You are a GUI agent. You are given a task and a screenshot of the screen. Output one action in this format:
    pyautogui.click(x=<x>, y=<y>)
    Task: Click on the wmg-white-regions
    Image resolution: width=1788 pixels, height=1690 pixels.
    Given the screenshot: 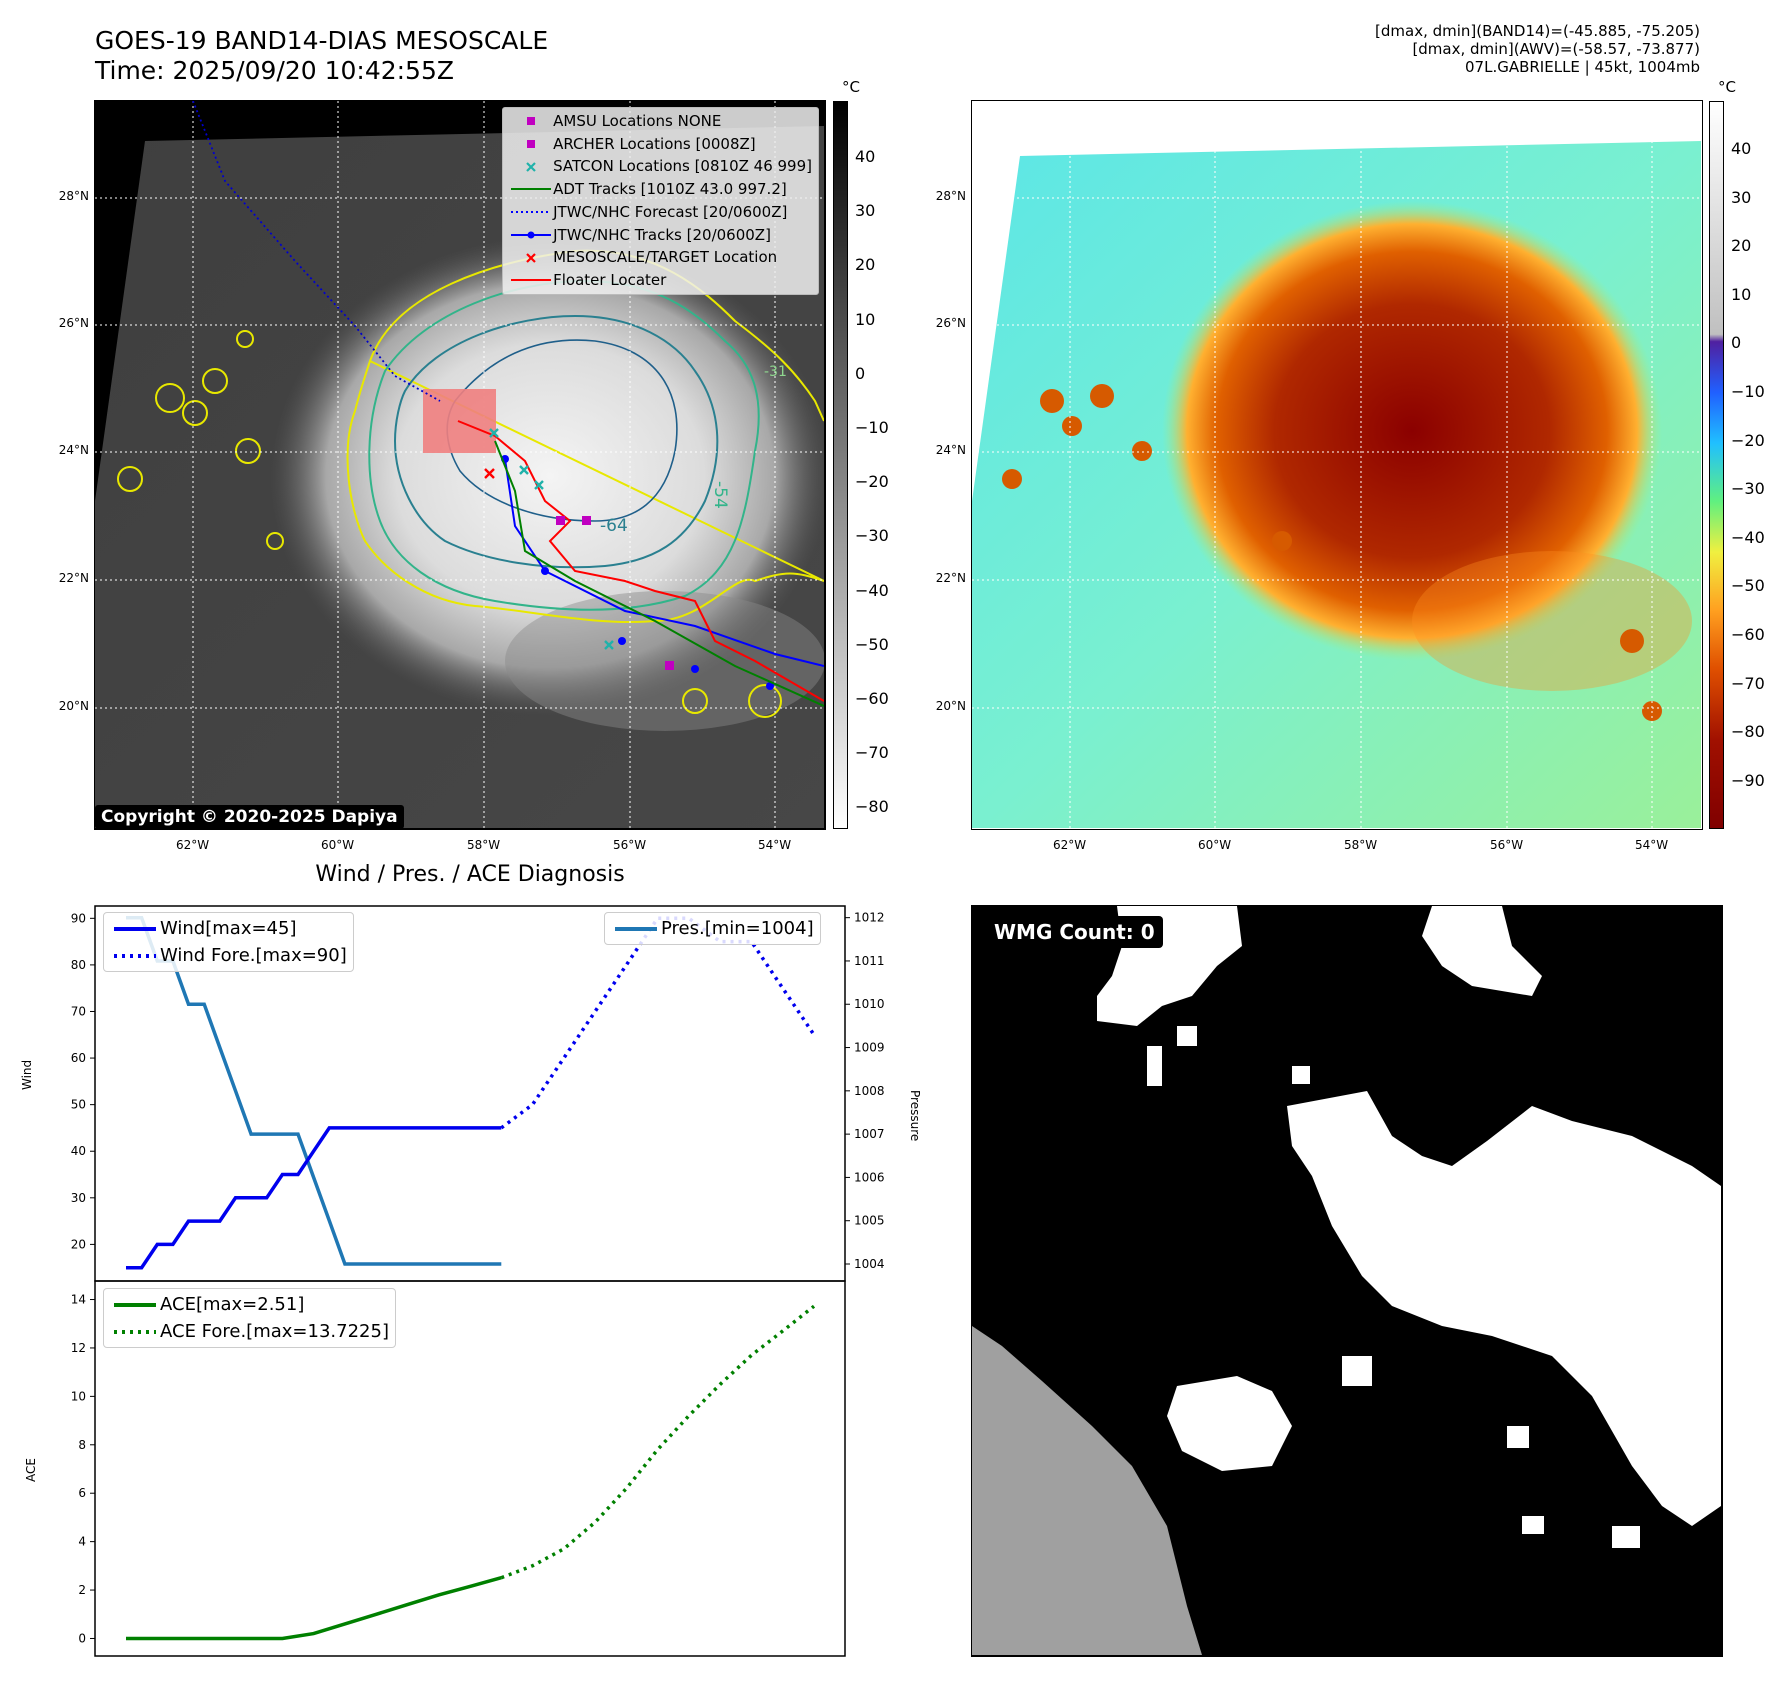 What is the action you would take?
    pyautogui.click(x=1409, y=1227)
    